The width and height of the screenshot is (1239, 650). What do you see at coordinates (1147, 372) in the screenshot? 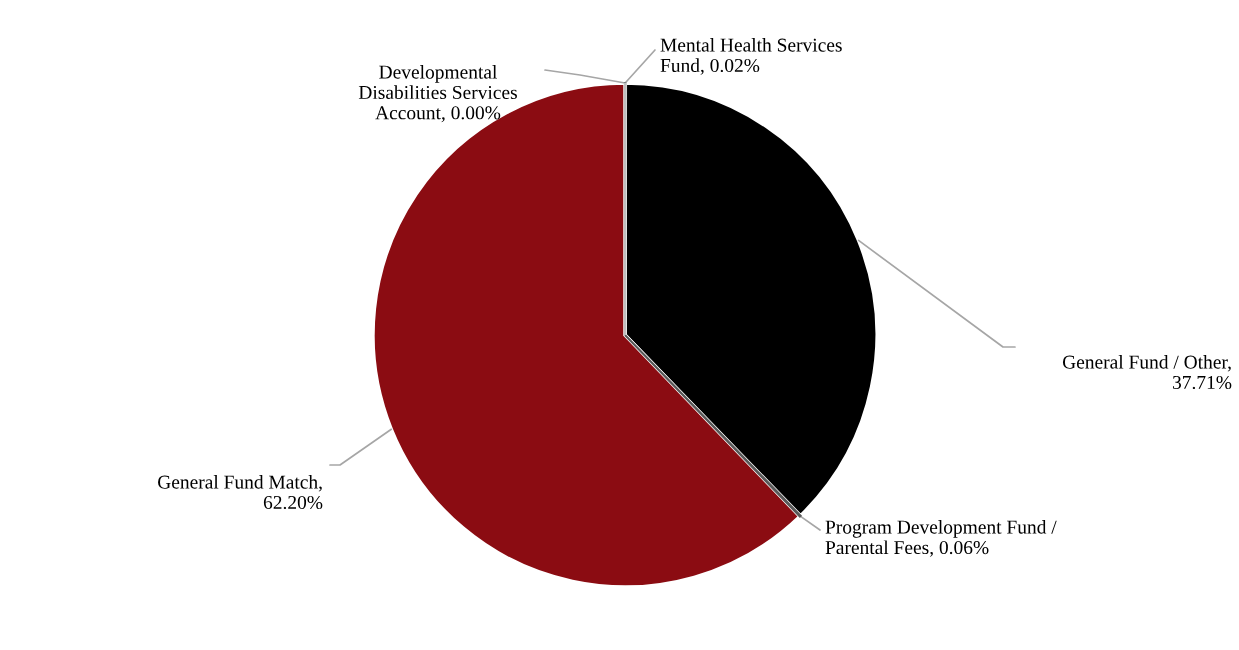
I see `slice-label: General Fund / Other, 37.71%` at bounding box center [1147, 372].